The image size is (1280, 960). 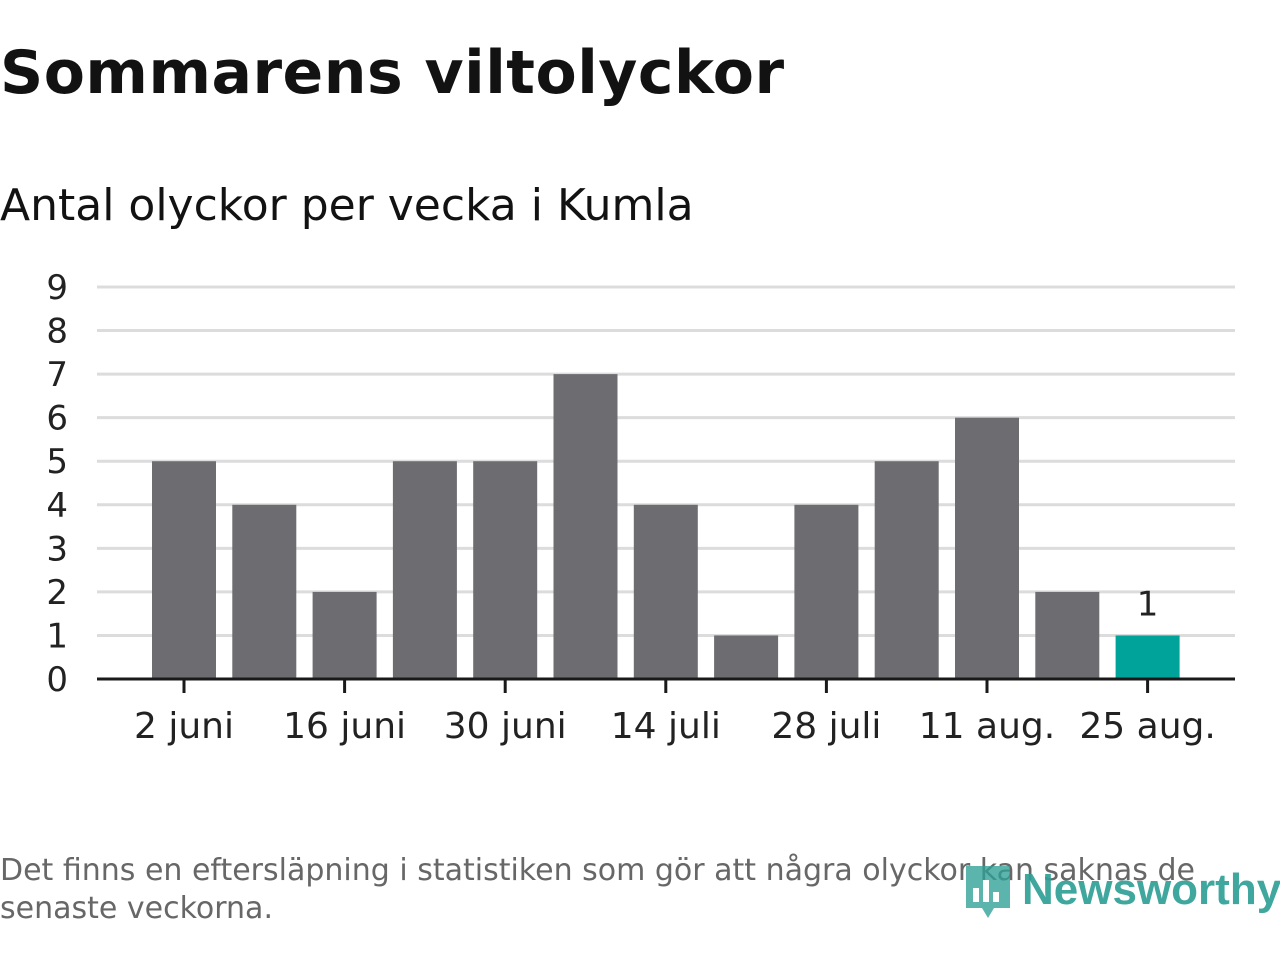 I want to click on logo-text: Newsworthy, so click(x=1151, y=889).